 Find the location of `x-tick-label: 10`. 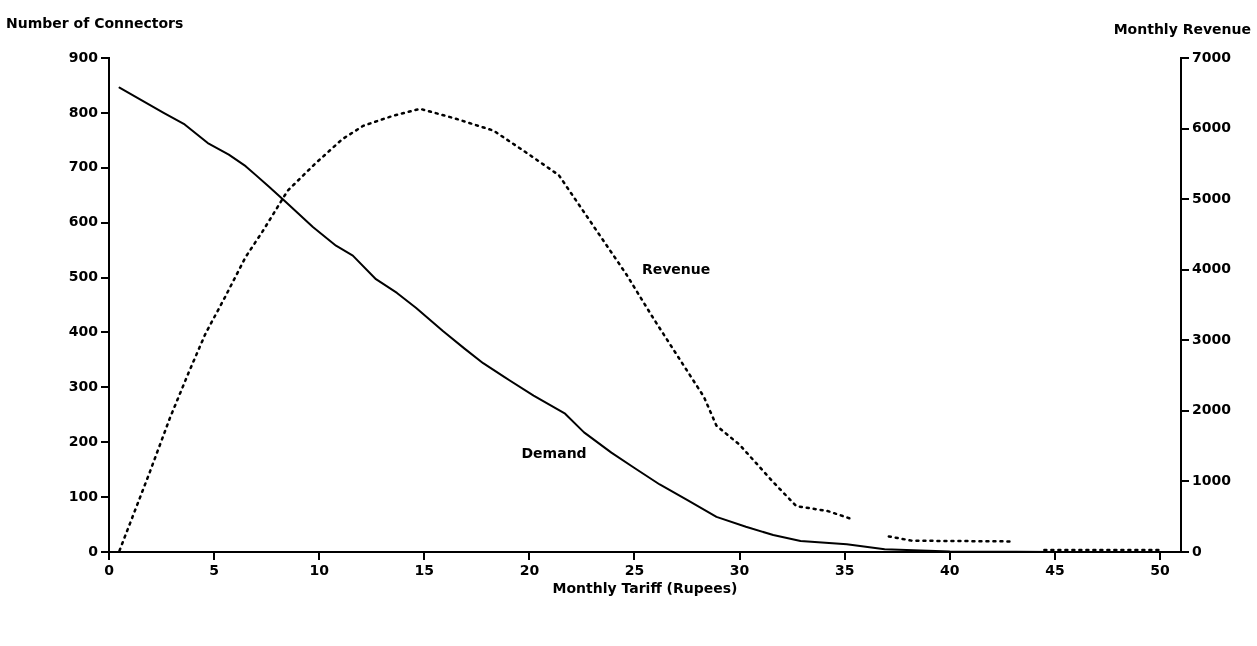

x-tick-label: 10 is located at coordinates (319, 570).